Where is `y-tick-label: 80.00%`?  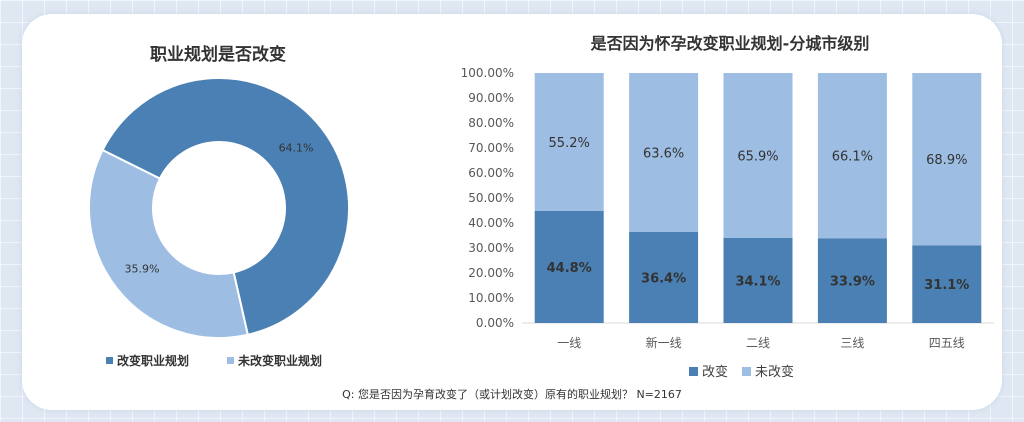 y-tick-label: 80.00% is located at coordinates (491, 123).